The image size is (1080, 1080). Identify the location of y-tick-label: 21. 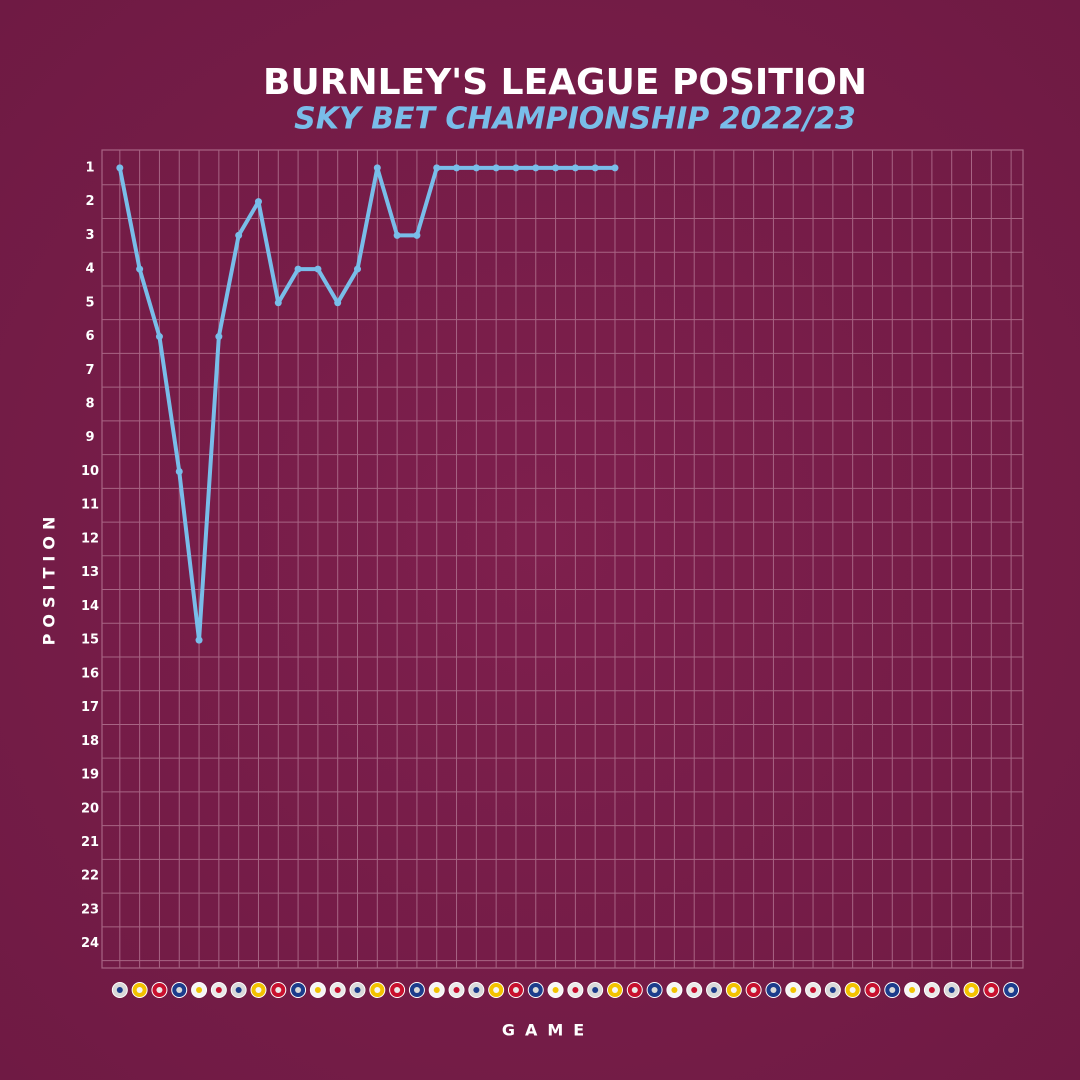
(90, 842).